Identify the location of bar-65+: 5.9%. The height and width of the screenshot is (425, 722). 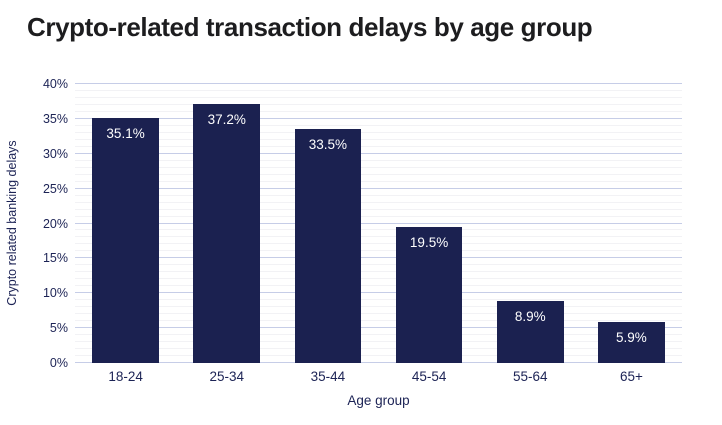
(631, 342).